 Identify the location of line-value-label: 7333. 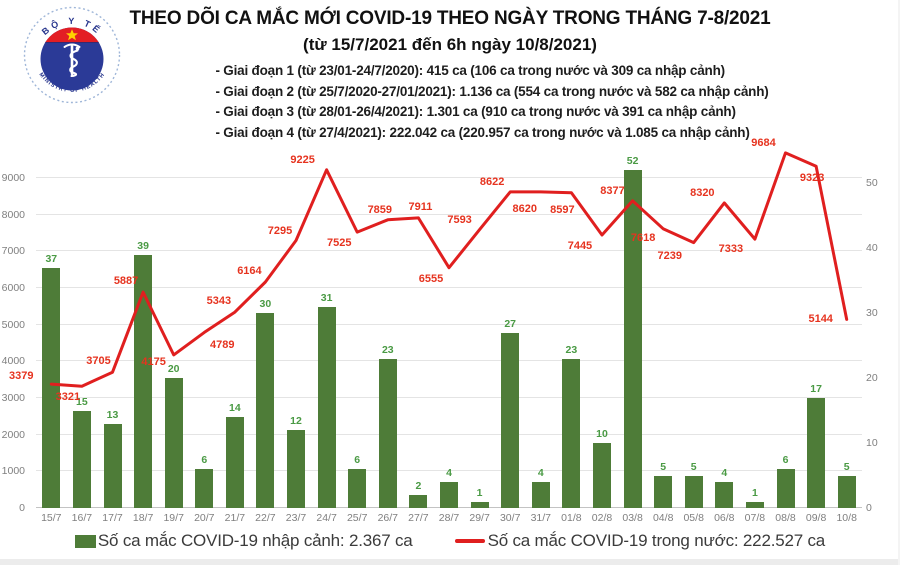
(731, 249).